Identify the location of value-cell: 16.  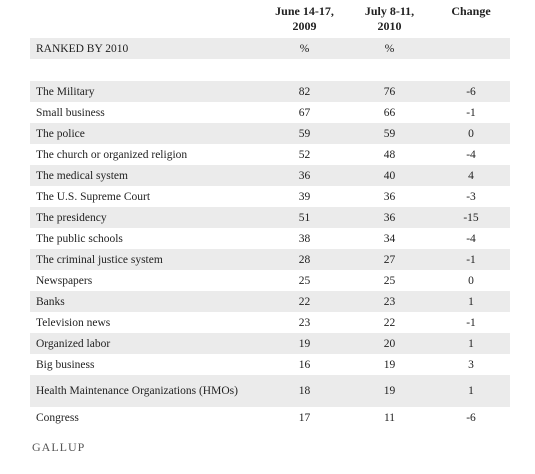
(304, 364).